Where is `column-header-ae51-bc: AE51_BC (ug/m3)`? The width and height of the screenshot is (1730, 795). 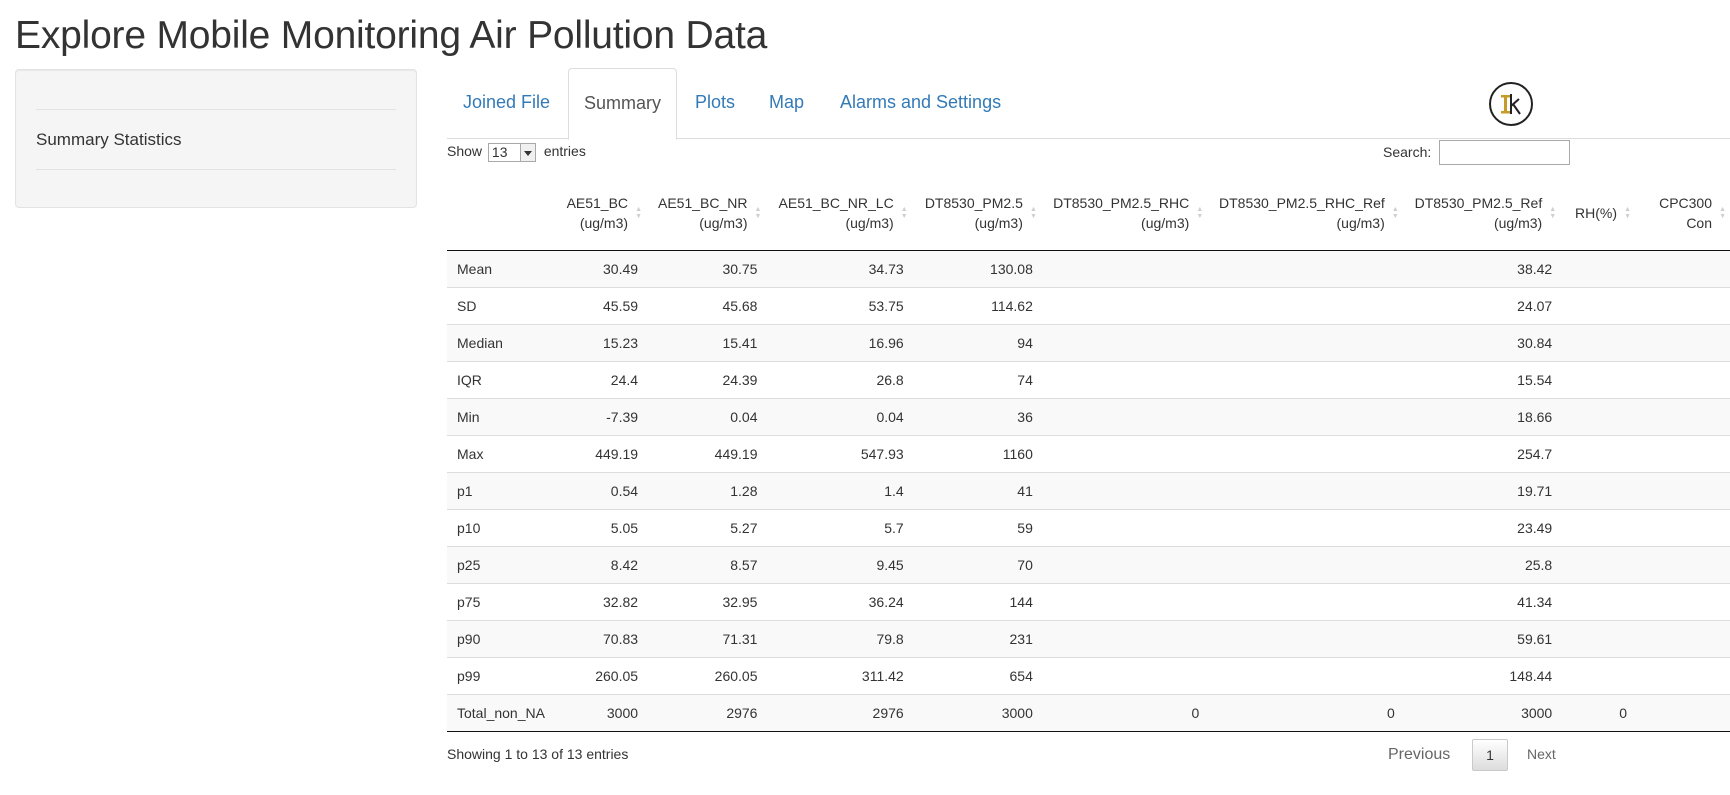 column-header-ae51-bc: AE51_BC (ug/m3) is located at coordinates (599, 213).